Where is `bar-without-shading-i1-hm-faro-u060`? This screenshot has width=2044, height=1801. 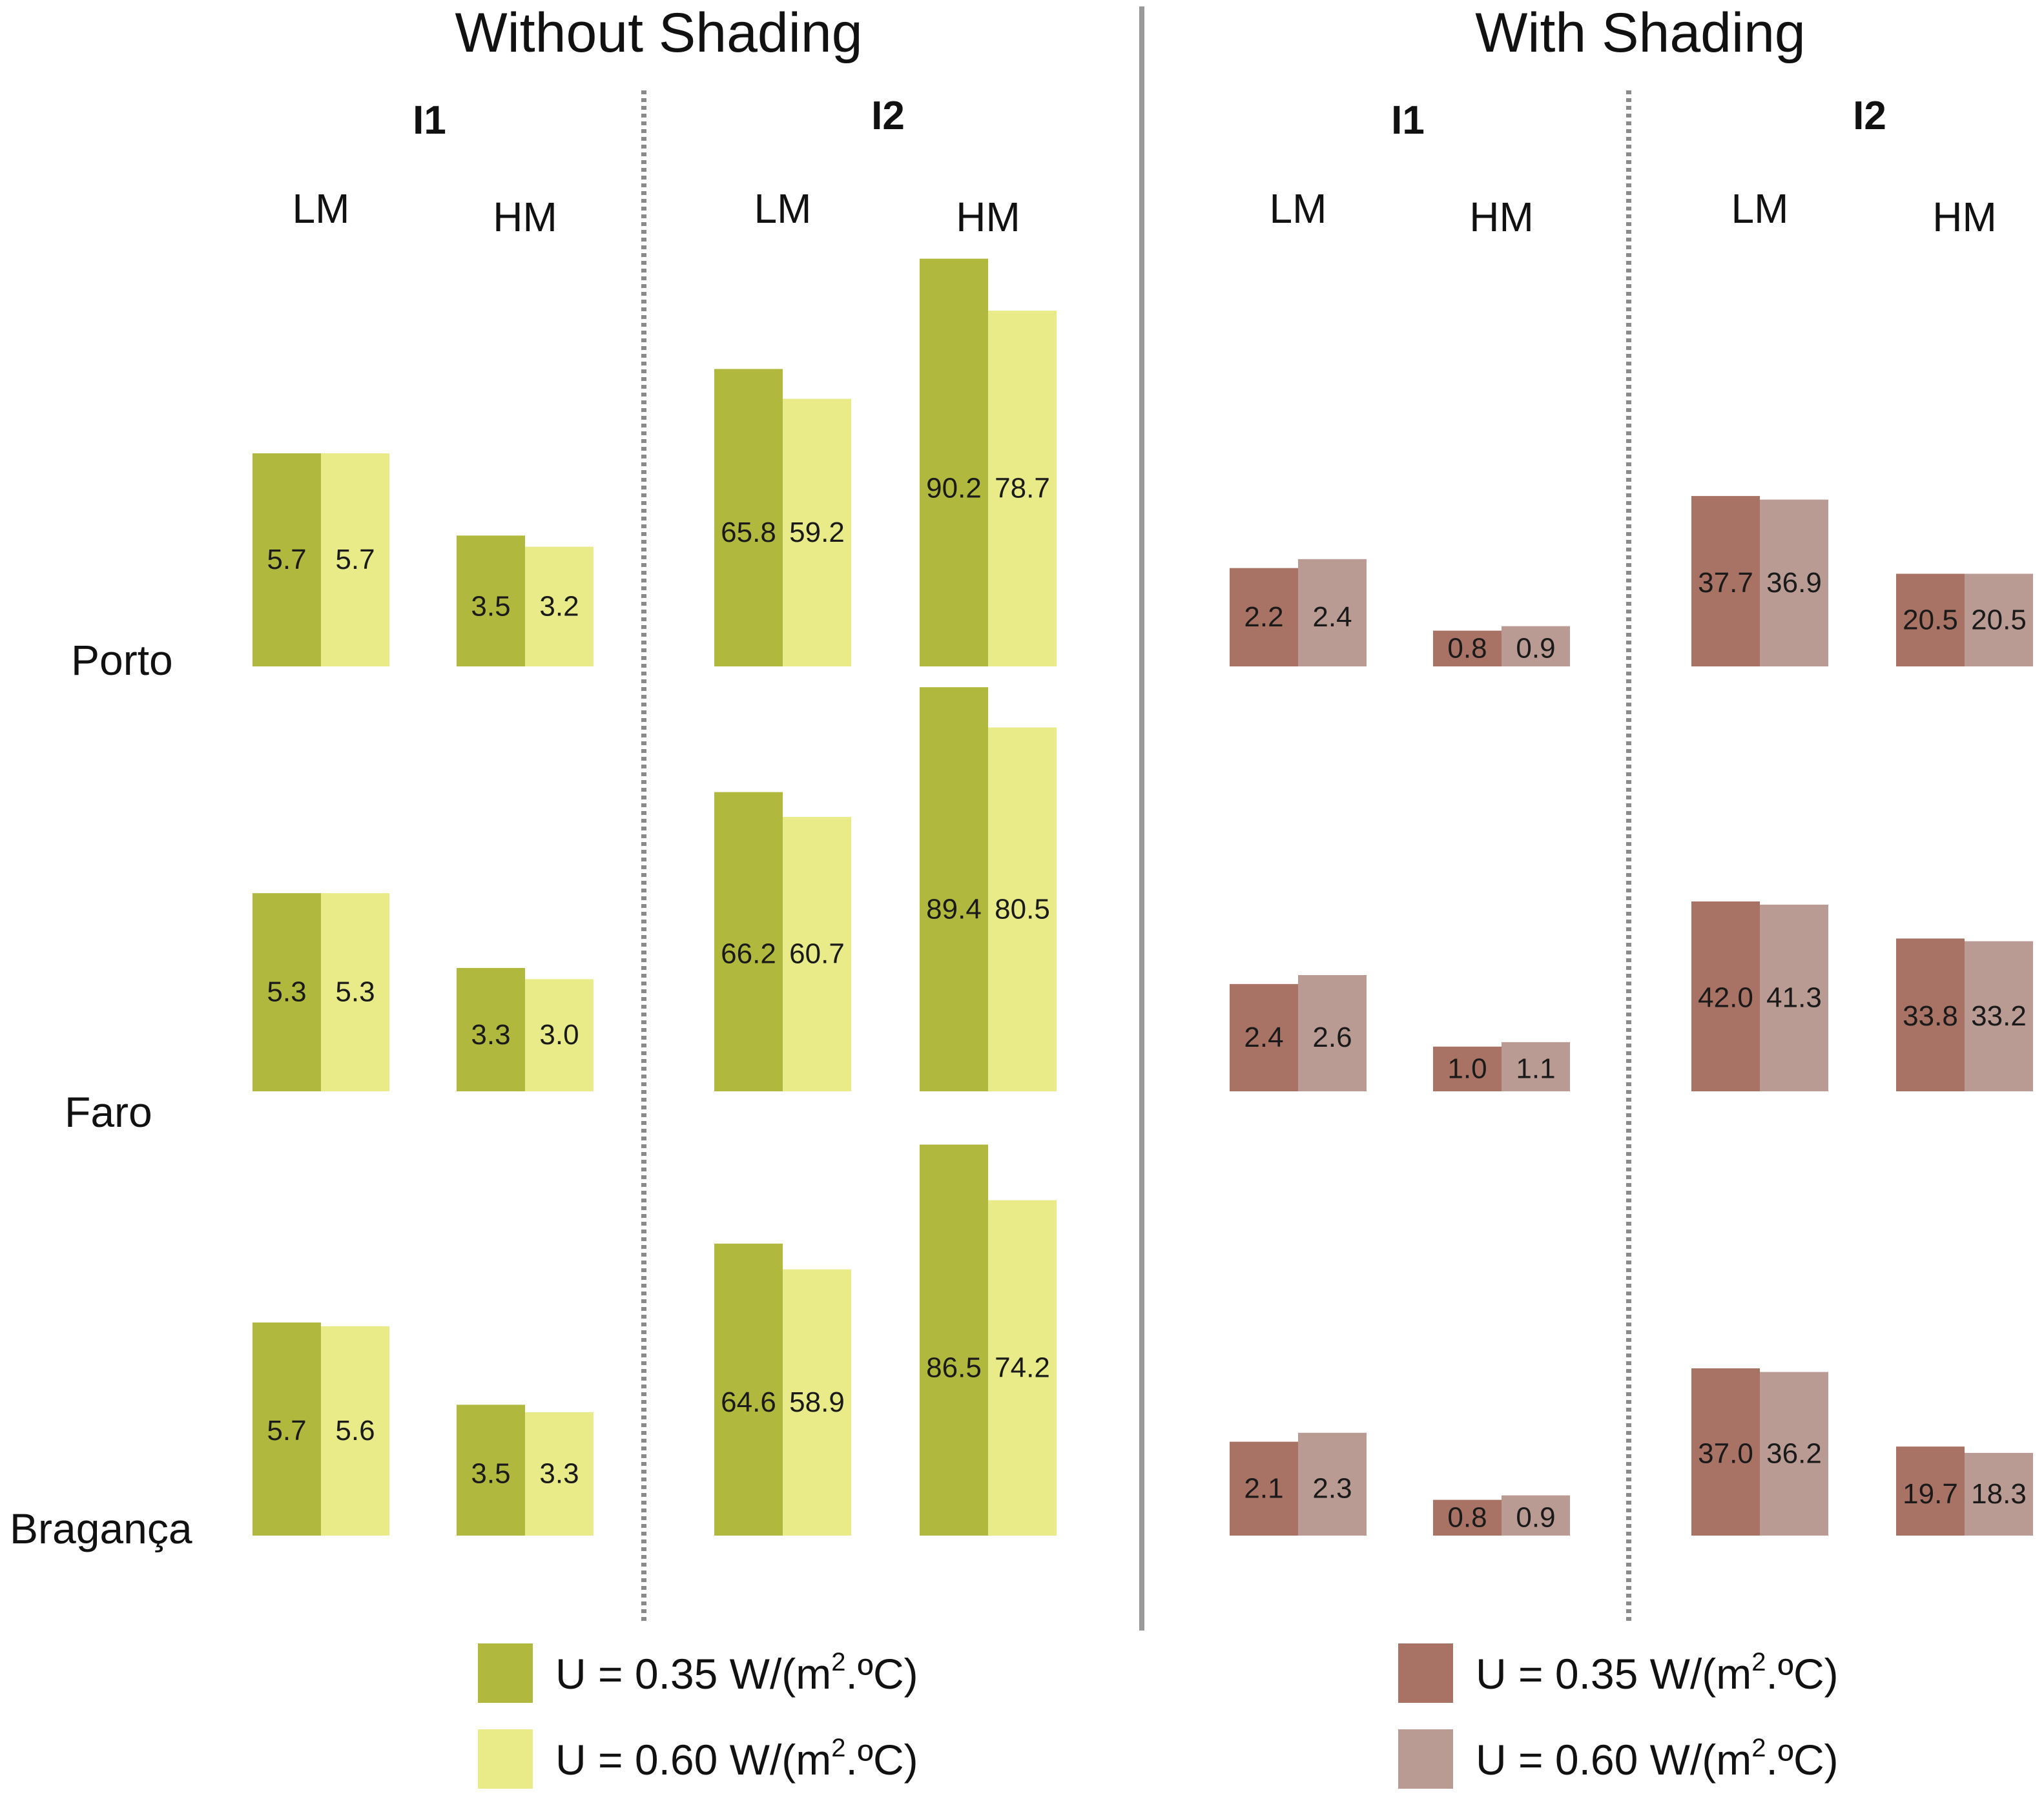 bar-without-shading-i1-hm-faro-u060 is located at coordinates (559, 1035).